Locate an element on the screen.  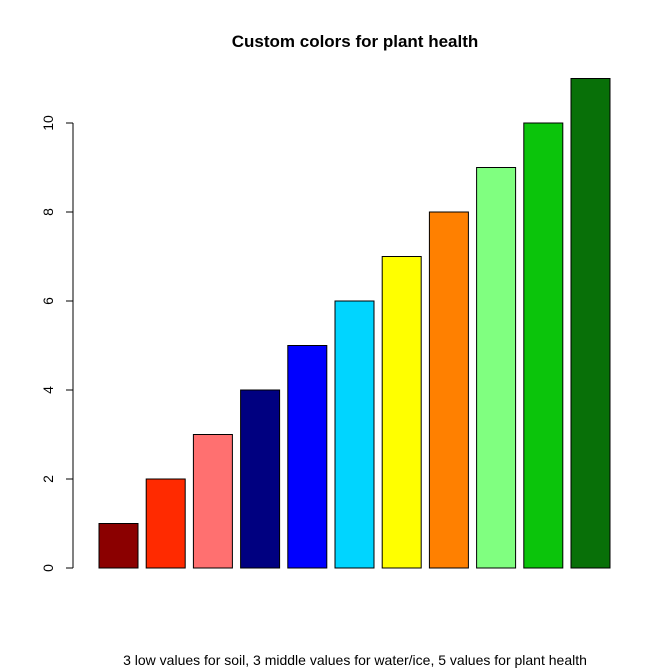
y-tick-label: 0 is located at coordinates (48, 568).